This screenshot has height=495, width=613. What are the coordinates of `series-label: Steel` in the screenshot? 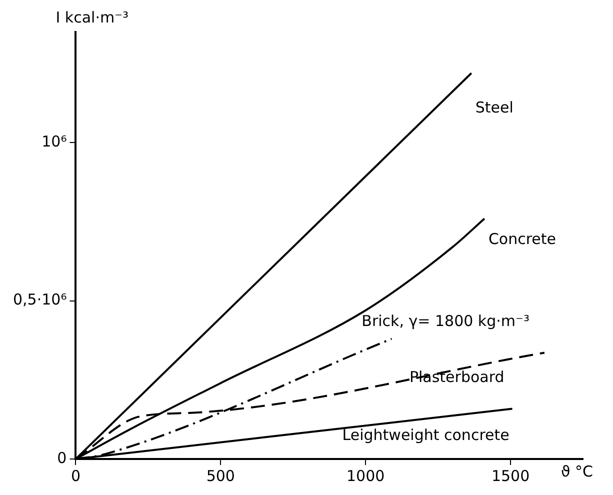 It's located at (494, 107).